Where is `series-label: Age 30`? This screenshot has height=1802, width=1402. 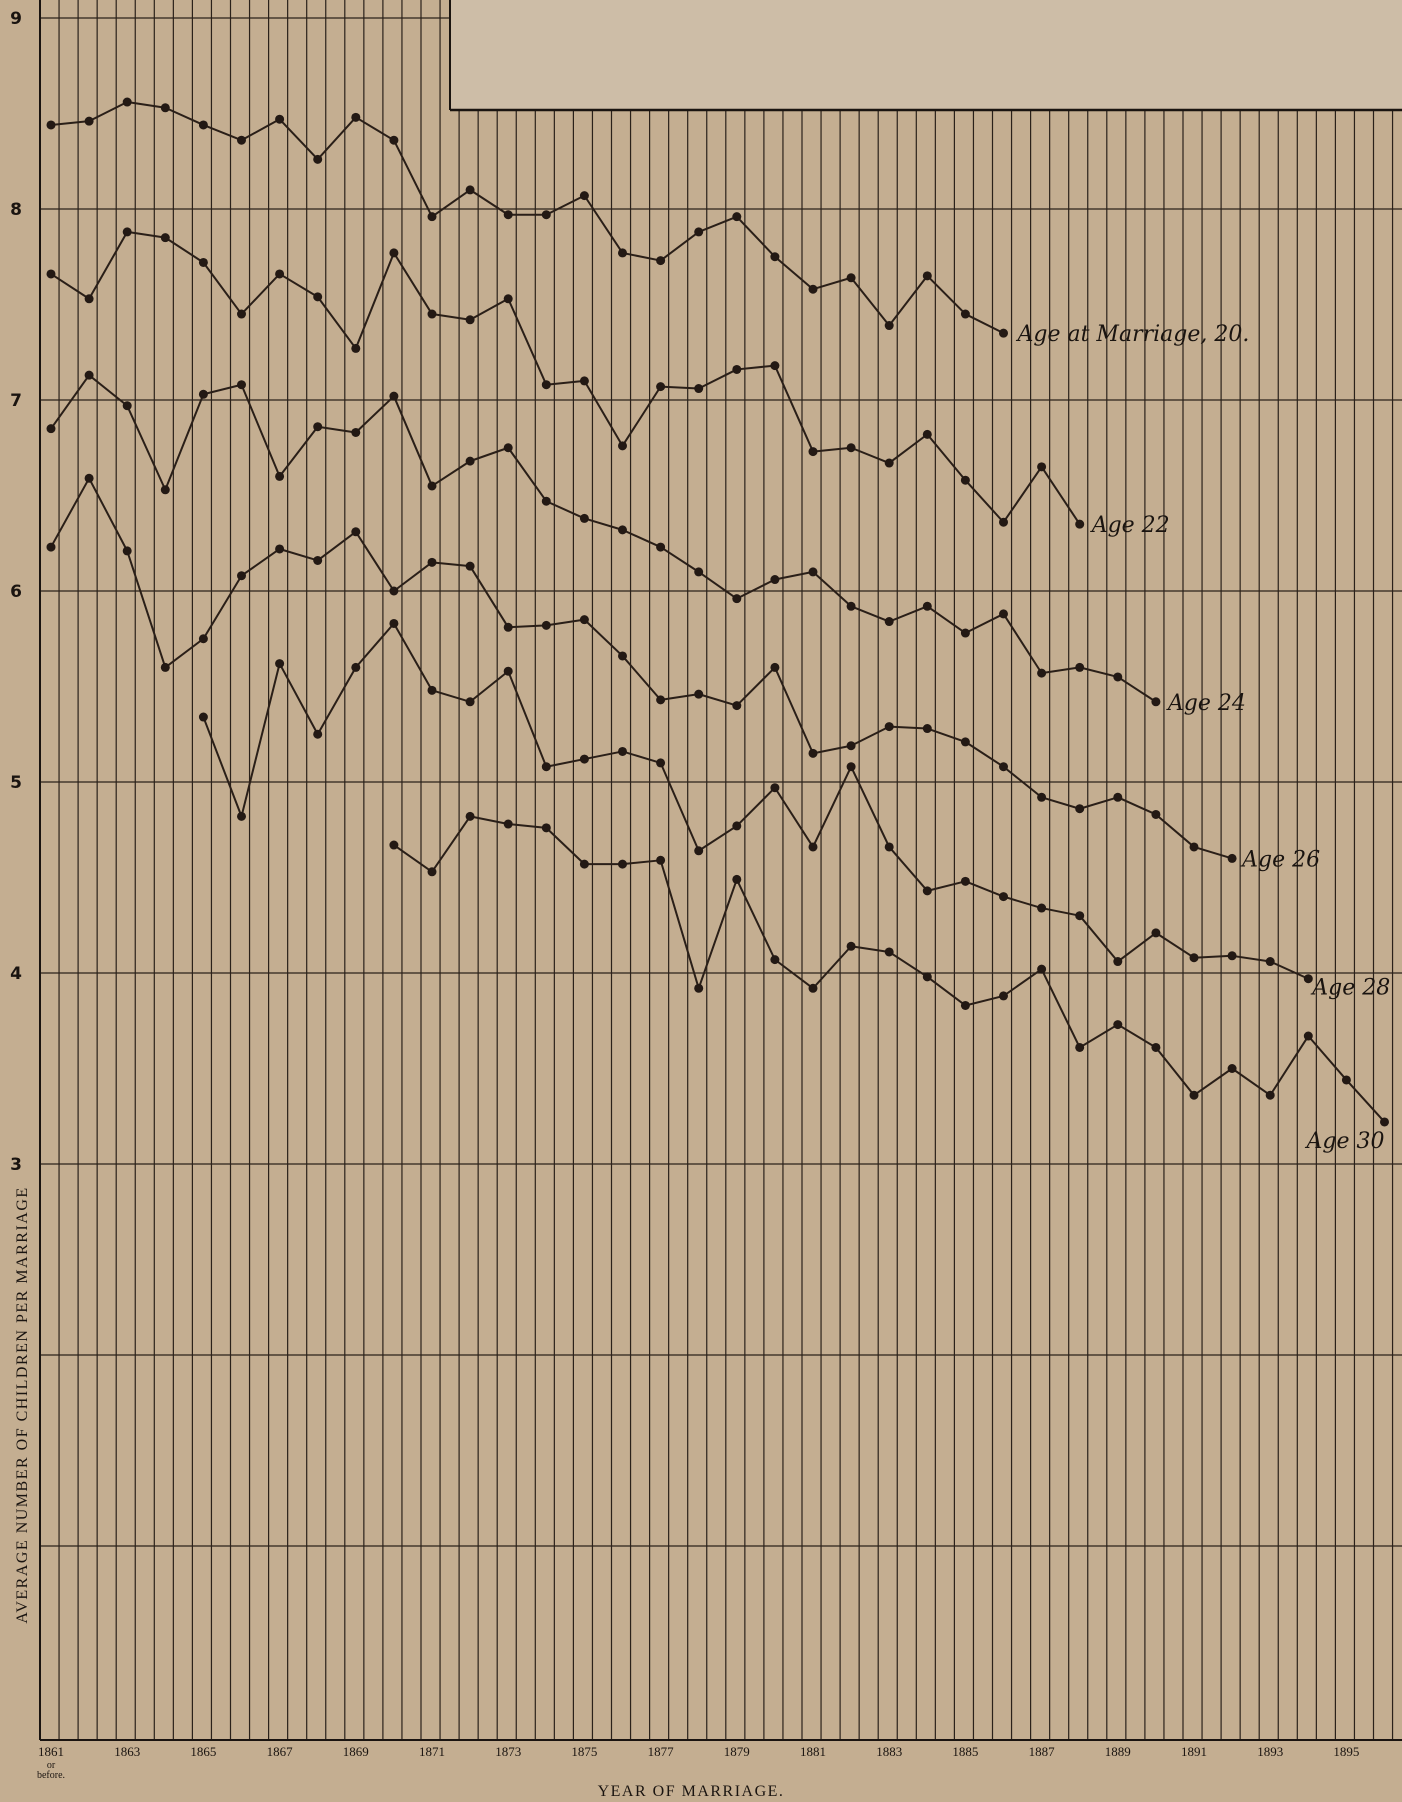
series-label: Age 30 is located at coordinates (1345, 1141).